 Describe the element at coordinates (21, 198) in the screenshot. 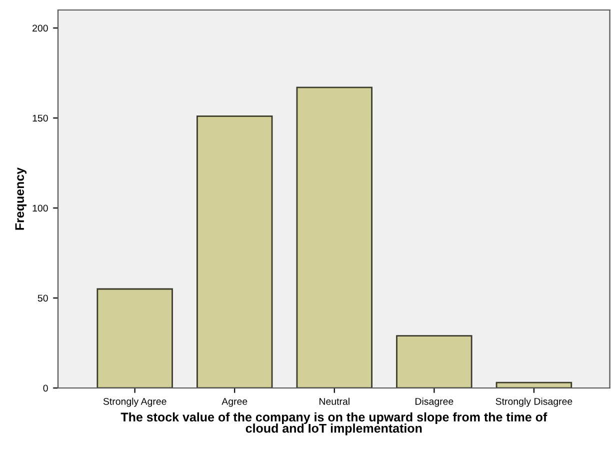

I see `y-axis-title: Frequency` at that location.